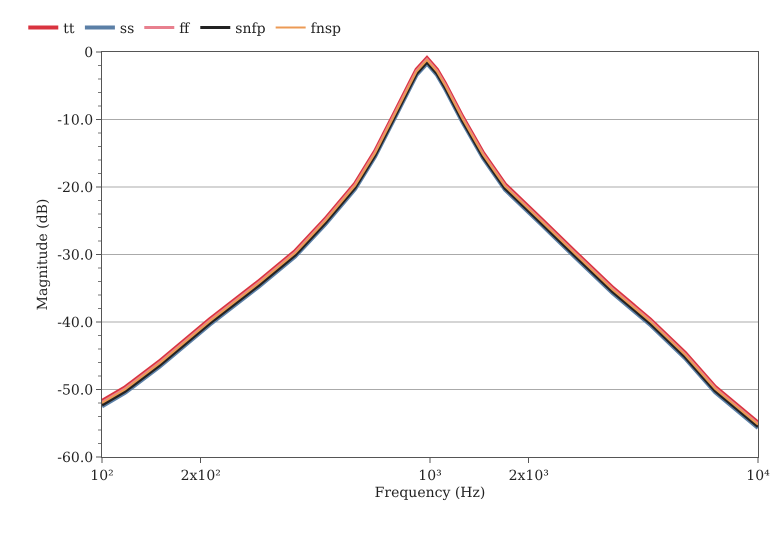 The image size is (776, 535). Describe the element at coordinates (200, 476) in the screenshot. I see `x-tick-label: 2x10²` at that location.